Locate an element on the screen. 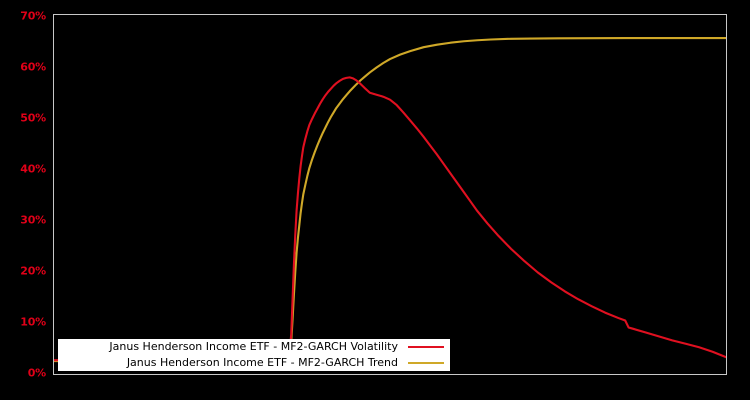  y-tick-label: 10% is located at coordinates (33, 322).